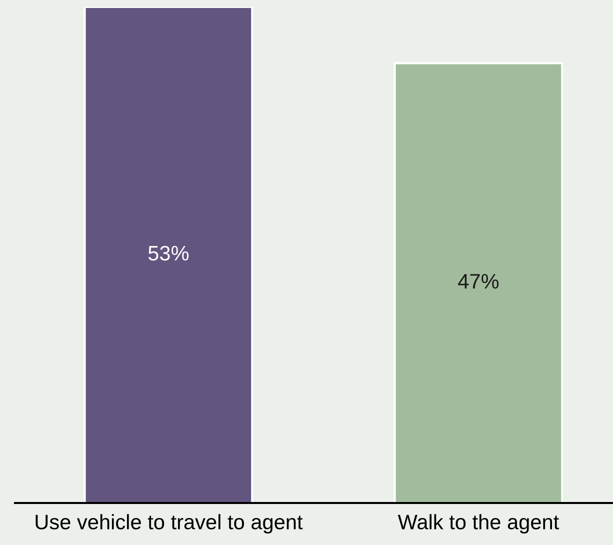  I want to click on x-tick-label: Use vehicle to travel to agent, so click(169, 524).